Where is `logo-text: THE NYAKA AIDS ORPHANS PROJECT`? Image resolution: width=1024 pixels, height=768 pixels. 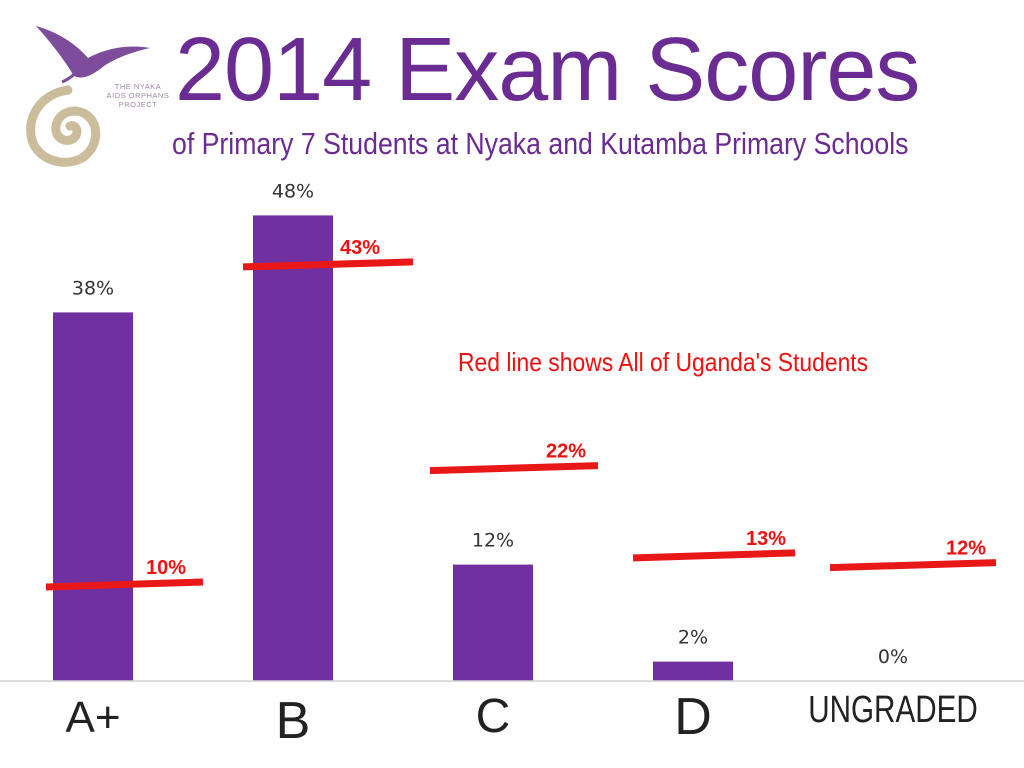 logo-text: THE NYAKA AIDS ORPHANS PROJECT is located at coordinates (138, 95).